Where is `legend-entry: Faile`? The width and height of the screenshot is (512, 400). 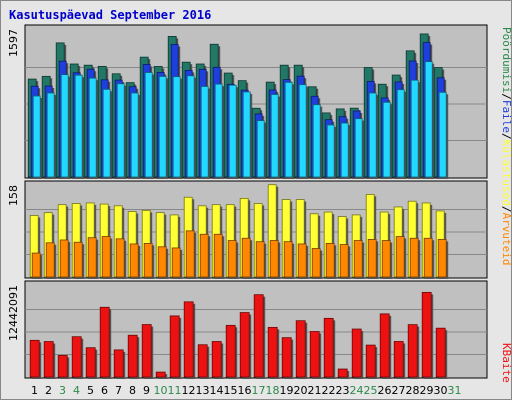
legend-entry: Faile is located at coordinates (505, 116).